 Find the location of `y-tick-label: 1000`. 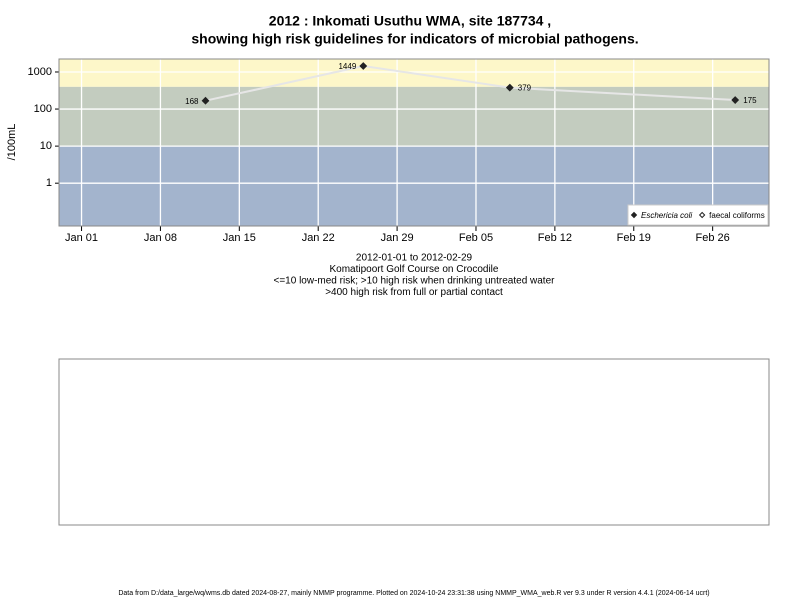

y-tick-label: 1000 is located at coordinates (40, 72).